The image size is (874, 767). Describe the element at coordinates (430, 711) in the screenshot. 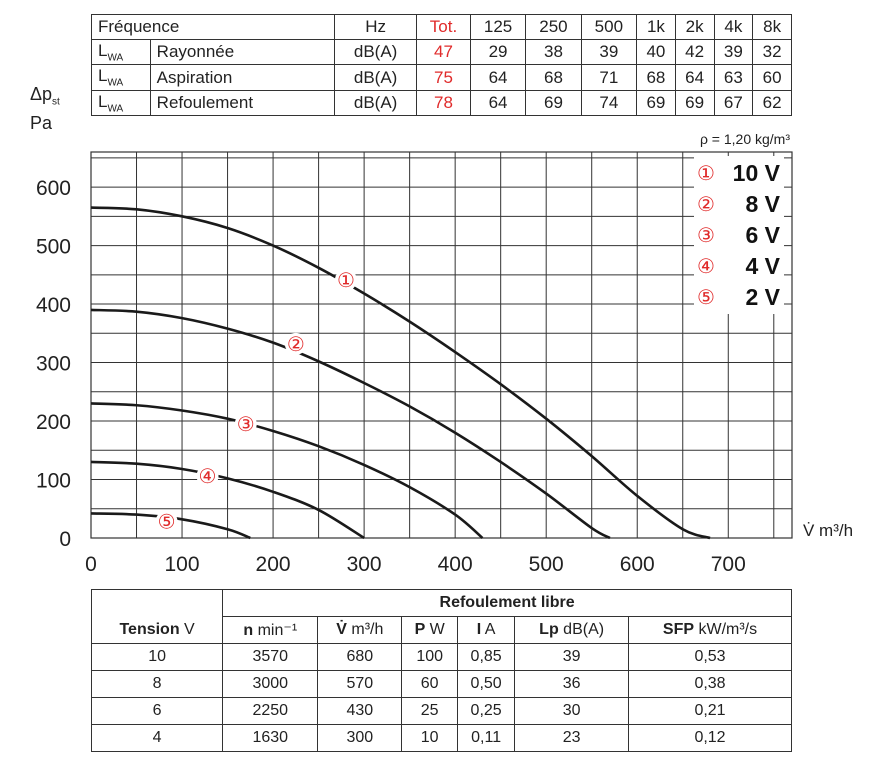

I see `table-cell: 25` at that location.